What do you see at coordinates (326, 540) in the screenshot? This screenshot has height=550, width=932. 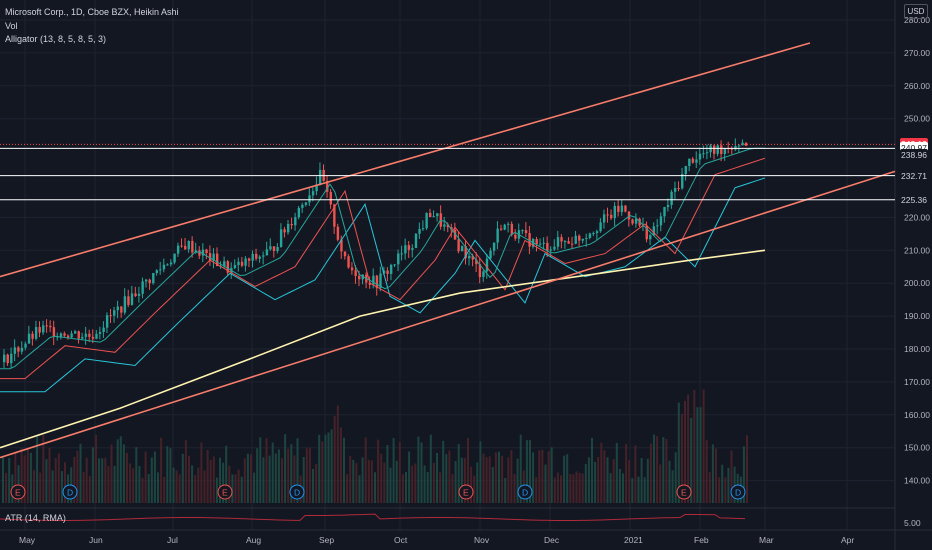 I see `time-axis-label: Sep` at bounding box center [326, 540].